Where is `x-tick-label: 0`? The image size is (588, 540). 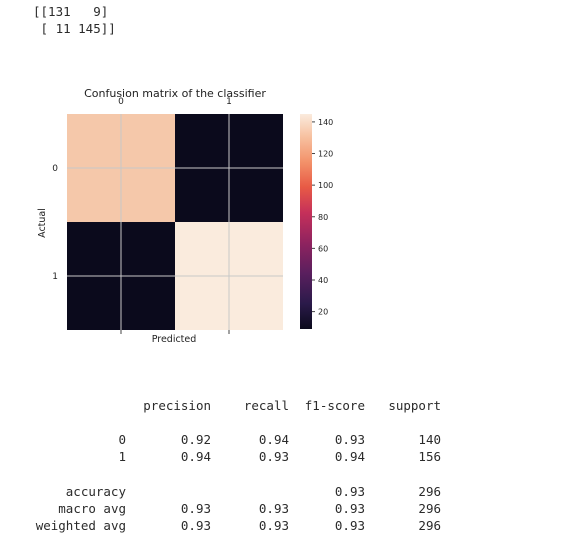 x-tick-label: 0 is located at coordinates (121, 102).